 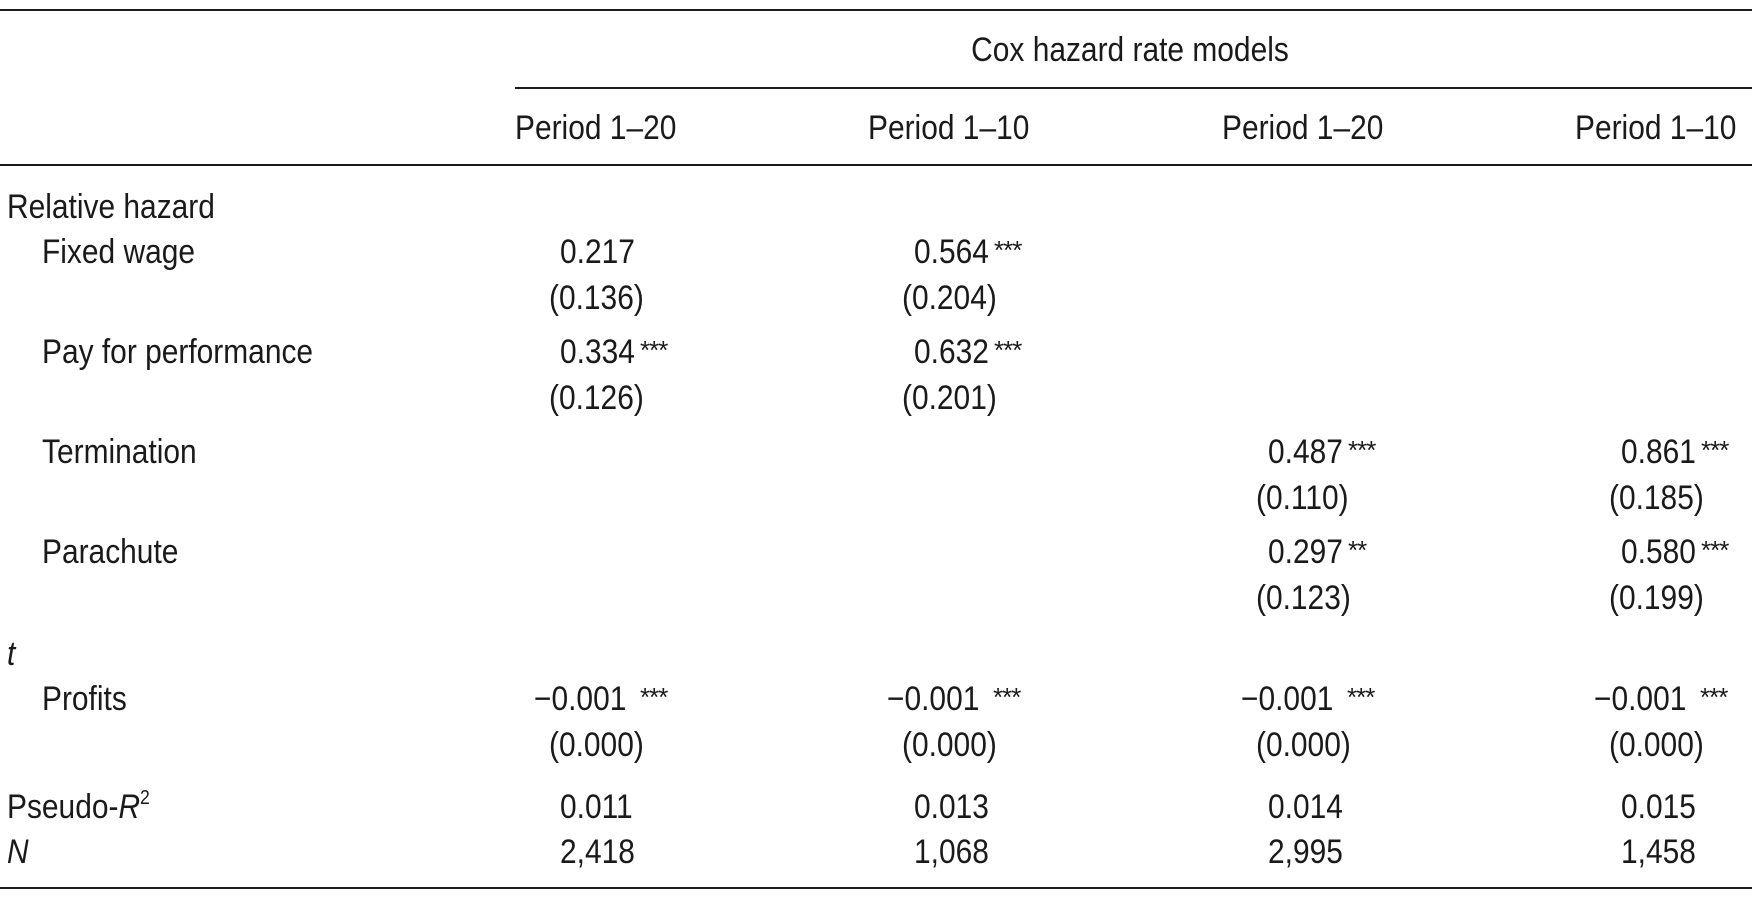 What do you see at coordinates (949, 398) in the screenshot?
I see `se-pay-for-performance-c2: (0.201)` at bounding box center [949, 398].